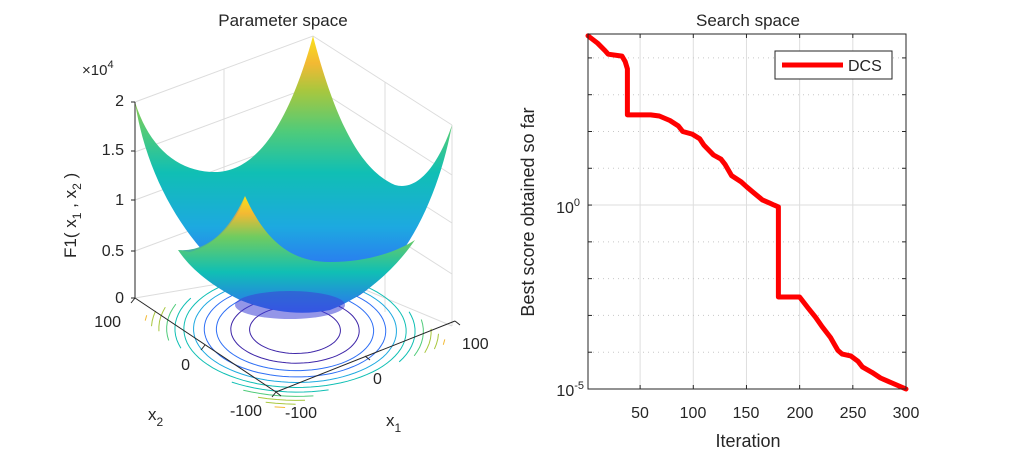 This screenshot has height=453, width=1031. What do you see at coordinates (747, 441) in the screenshot?
I see `x-axis-label: Iteration` at bounding box center [747, 441].